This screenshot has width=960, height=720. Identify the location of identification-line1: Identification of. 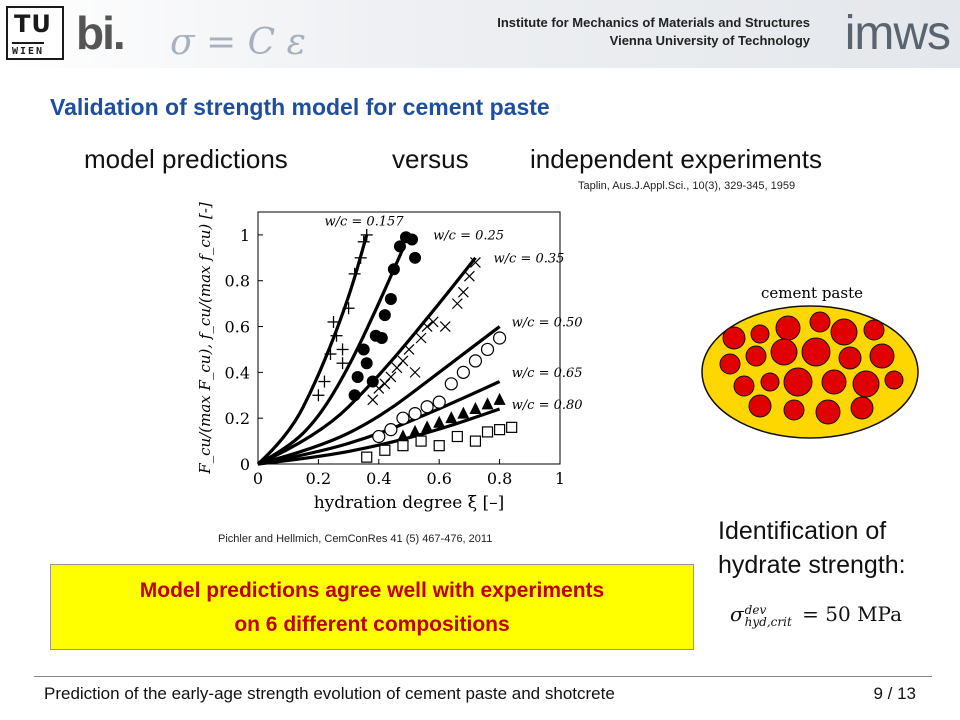
(802, 531).